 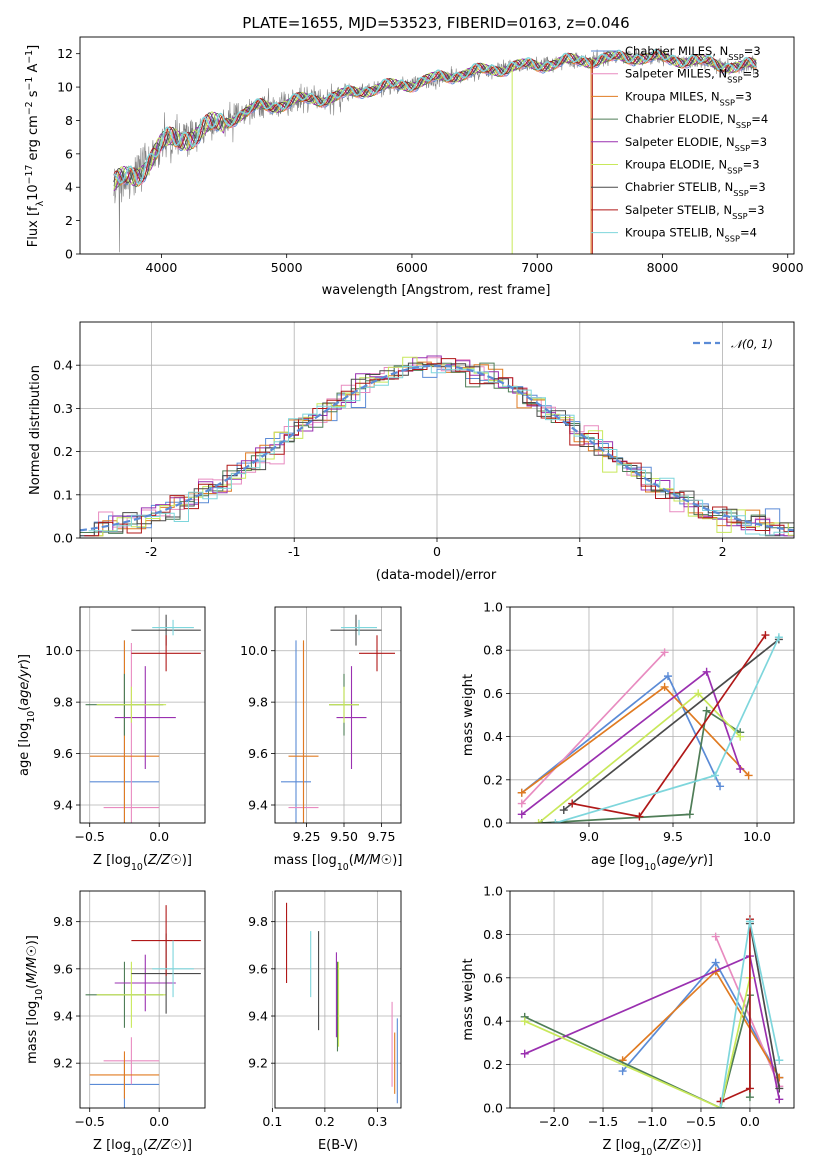 I want to click on text-segment: Salpeter ELODIE, N, so click(x=680, y=142).